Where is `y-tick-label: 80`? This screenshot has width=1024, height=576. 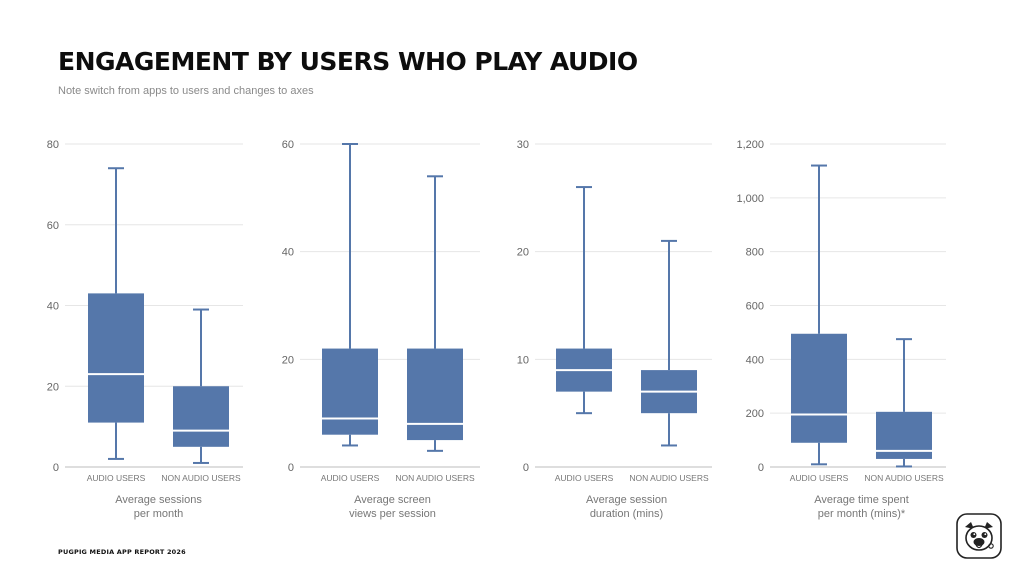 y-tick-label: 80 is located at coordinates (53, 145).